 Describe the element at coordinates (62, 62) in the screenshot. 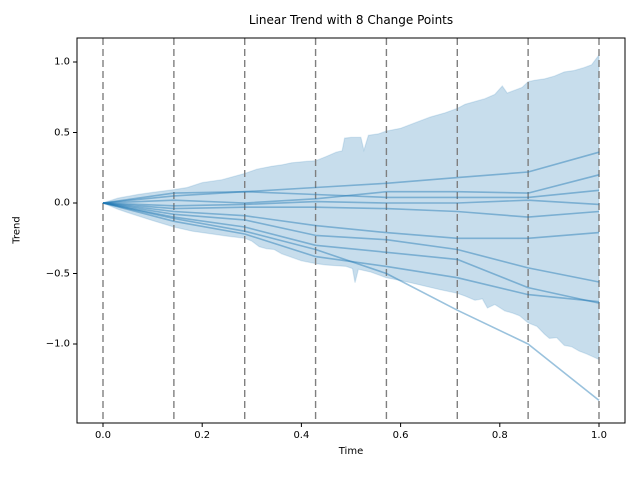

I see `y-tick-label: 1.0` at that location.